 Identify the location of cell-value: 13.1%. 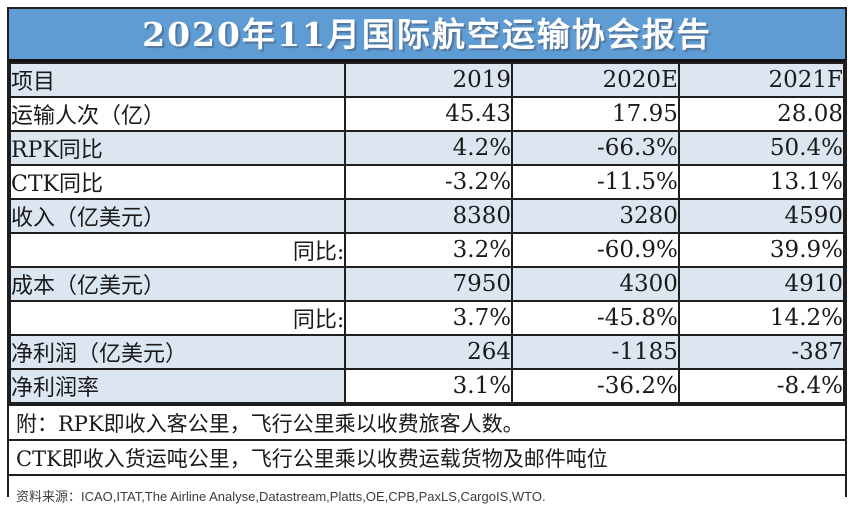
(761, 182).